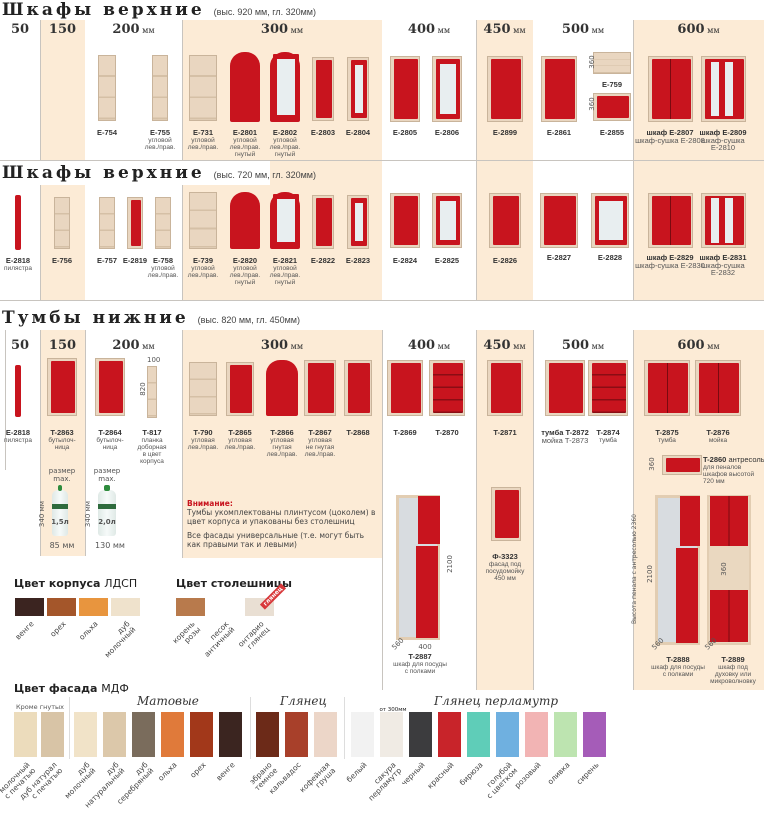 This screenshot has width=764, height=815. Describe the element at coordinates (723, 144) in the screenshot. I see `item-caption: шкаф-сушка E-2810` at that location.